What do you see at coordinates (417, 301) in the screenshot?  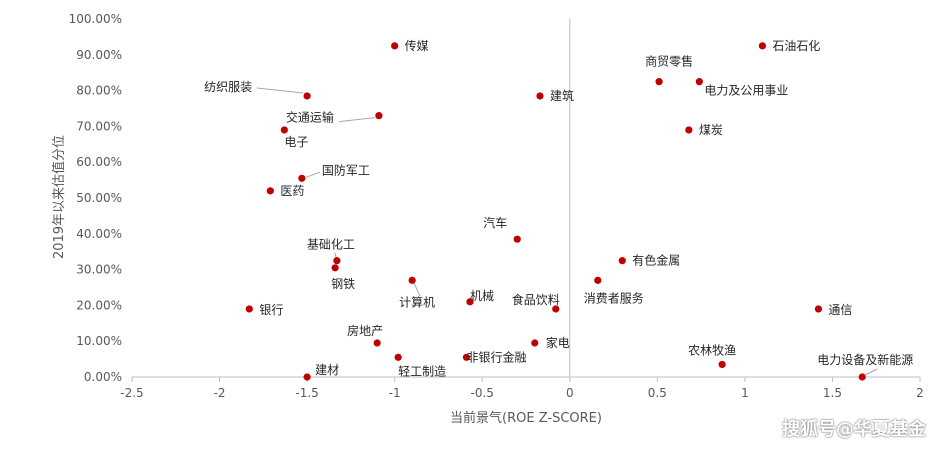 I see `point-label: 计算机` at bounding box center [417, 301].